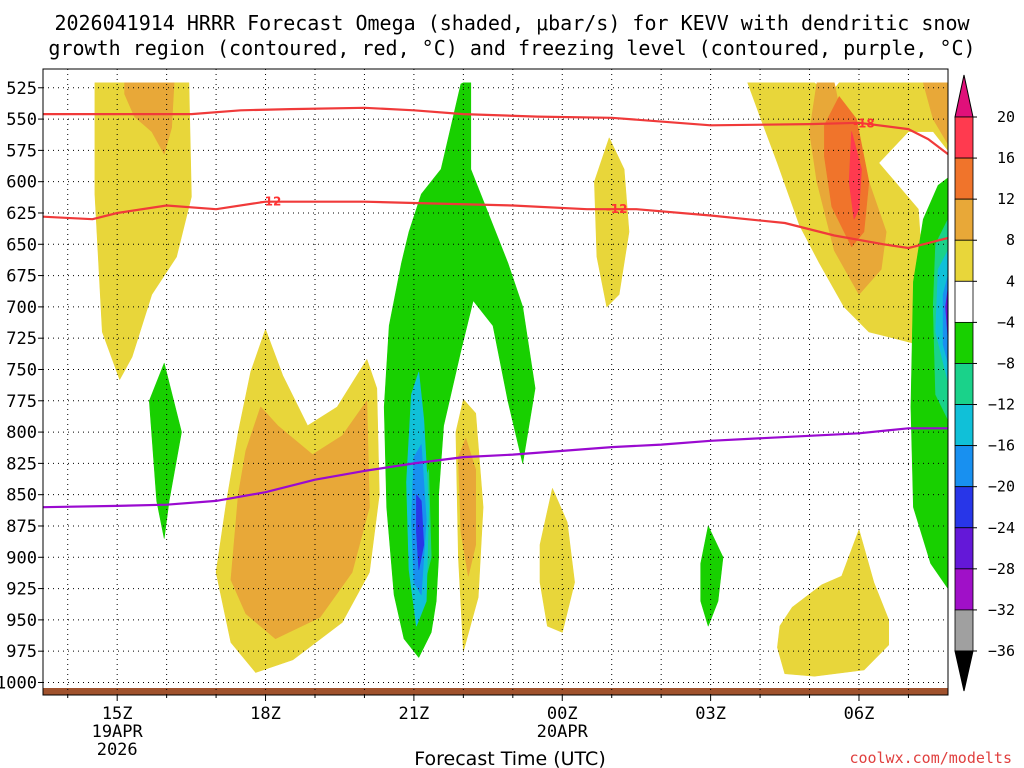  I want to click on x-tick-label: 21Z, so click(414, 714).